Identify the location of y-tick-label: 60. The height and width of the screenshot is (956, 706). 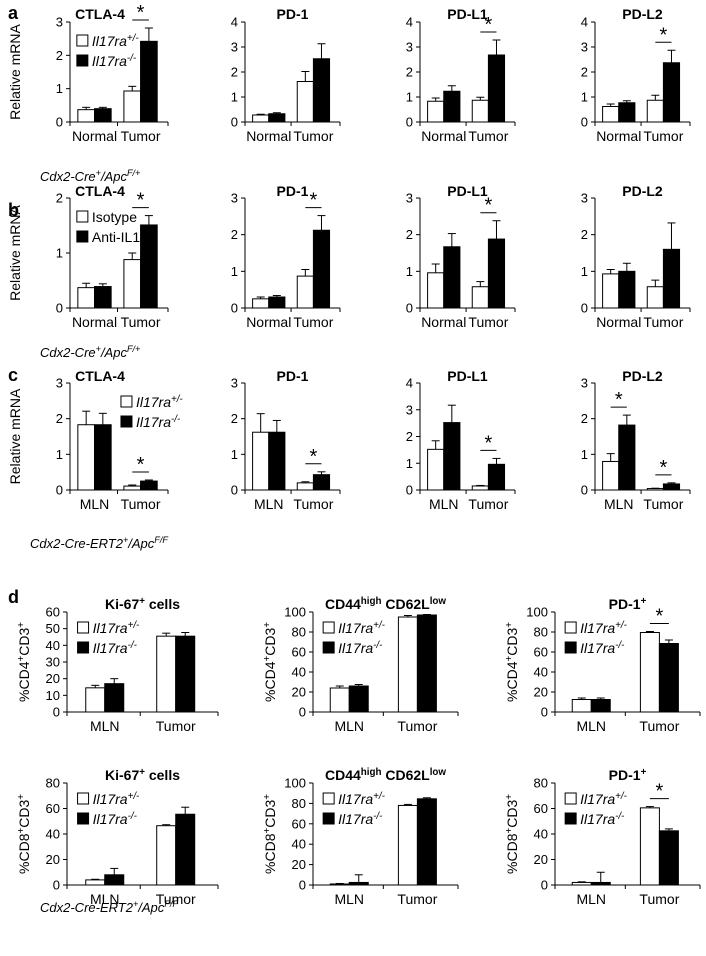
(299, 823).